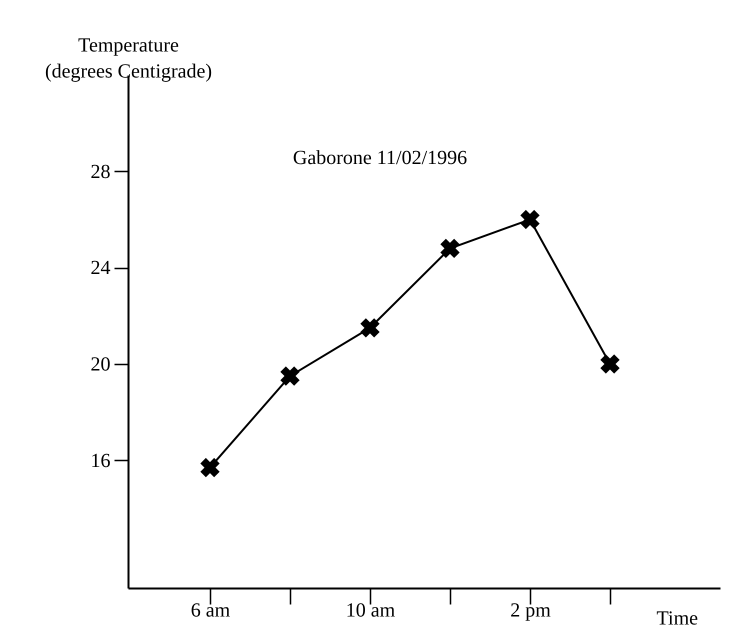 This screenshot has height=629, width=731. Describe the element at coordinates (100, 461) in the screenshot. I see `y-tick-label: 16` at that location.